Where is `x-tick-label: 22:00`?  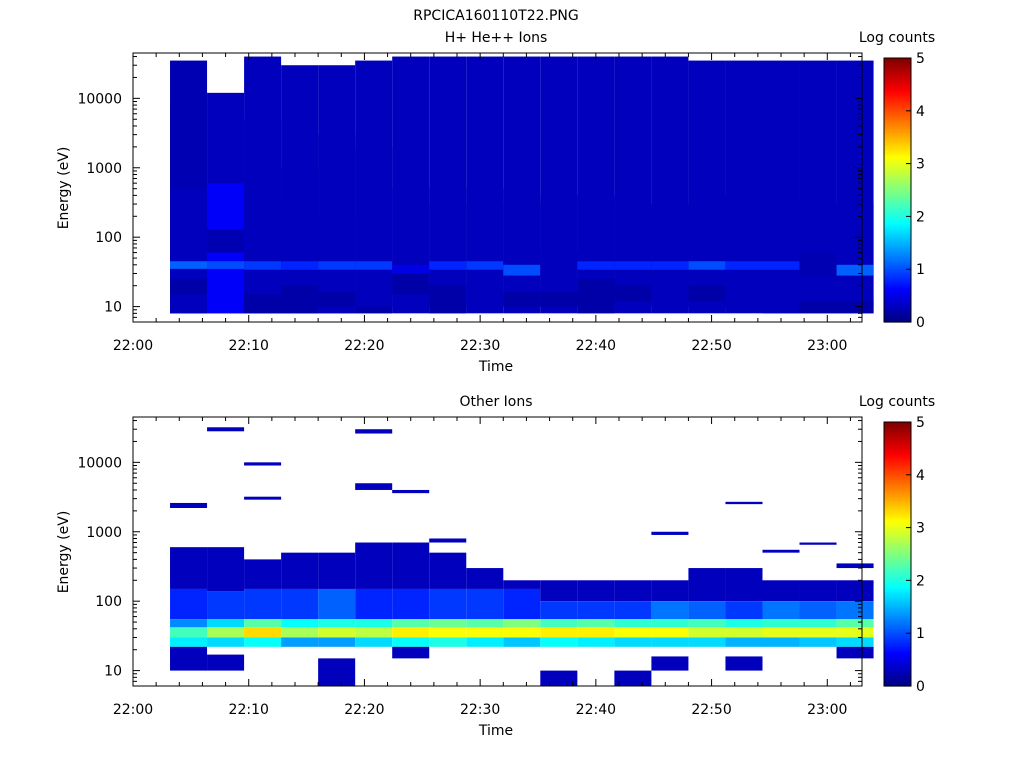 x-tick-label: 22:00 is located at coordinates (133, 710).